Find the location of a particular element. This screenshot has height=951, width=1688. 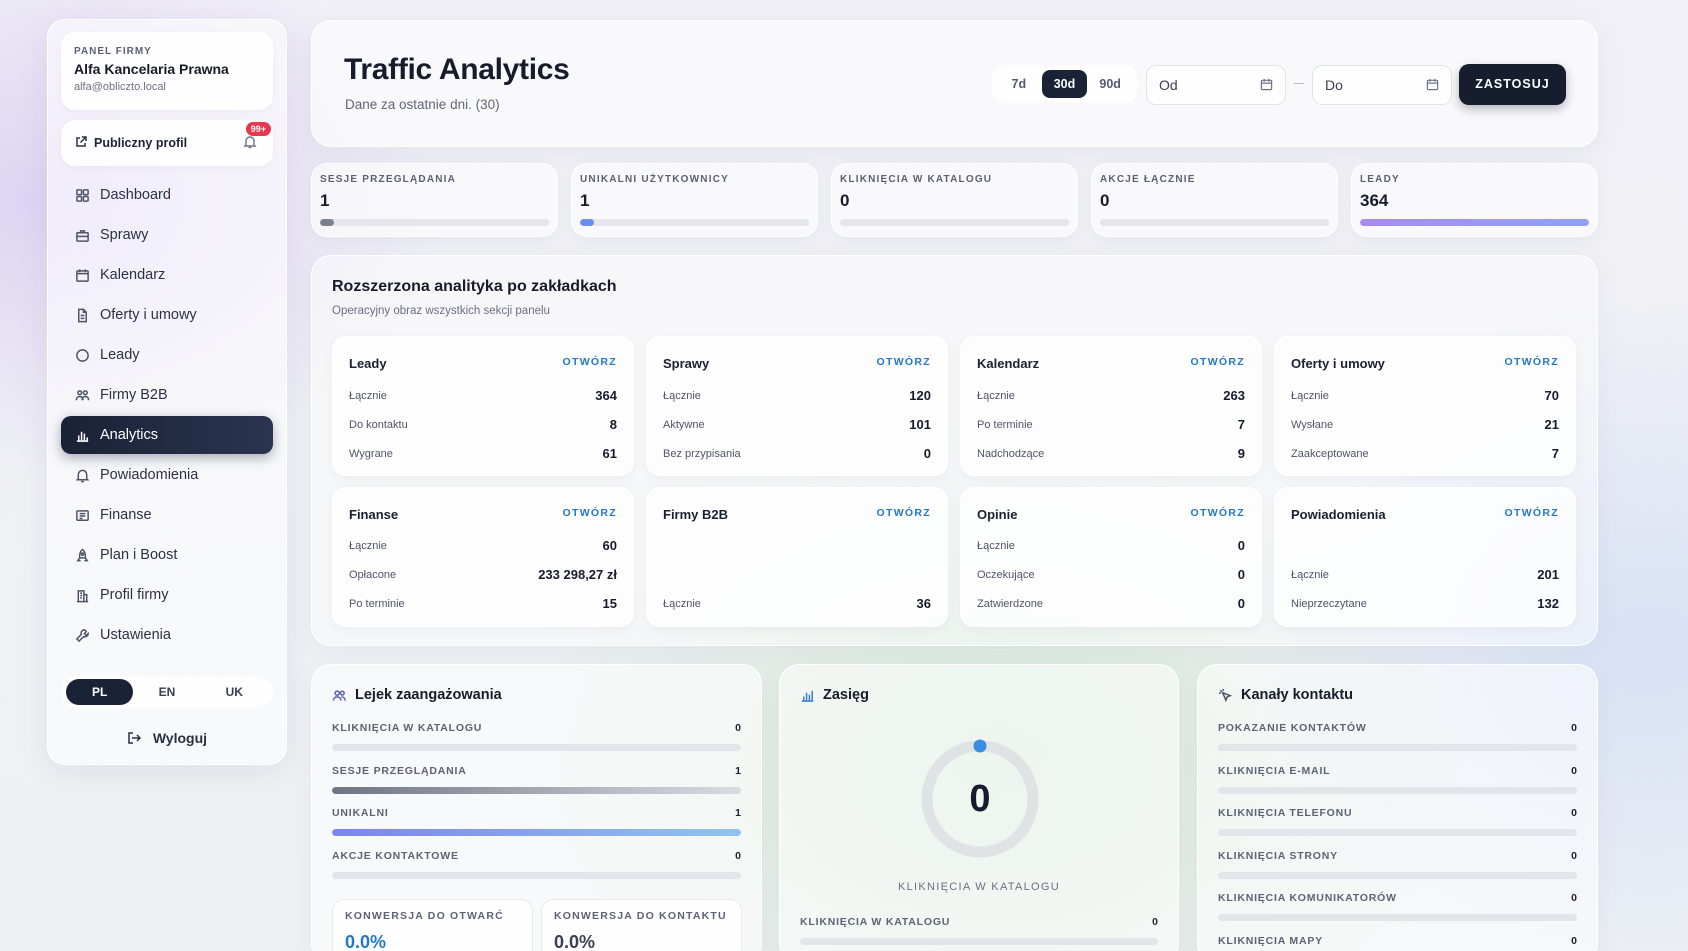

date-range-separator is located at coordinates (1299, 83).